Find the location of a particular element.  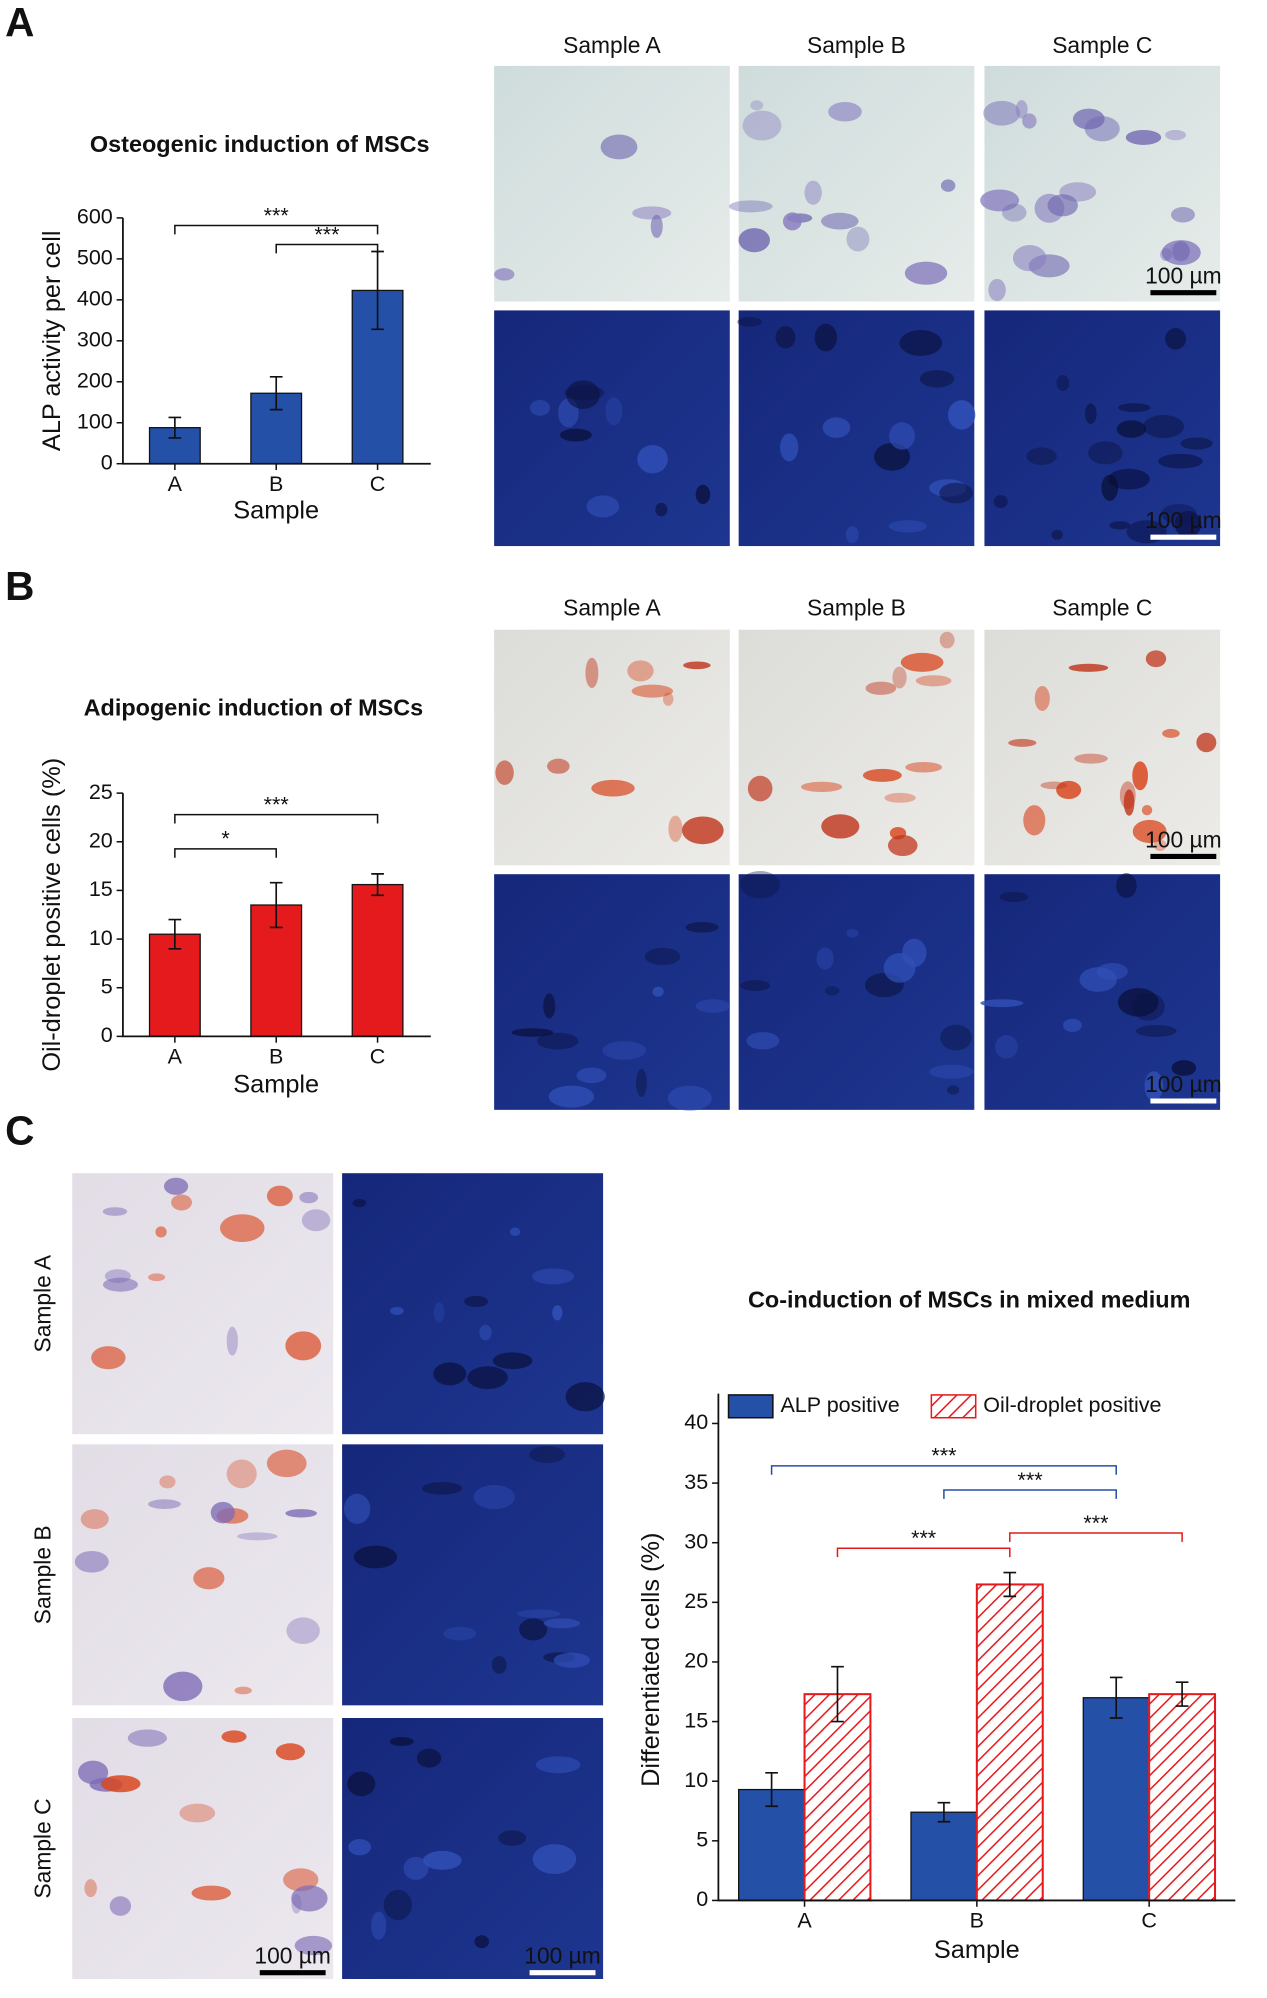

y-axis-label: Oil-droplet positive cells (%) is located at coordinates (52, 915).